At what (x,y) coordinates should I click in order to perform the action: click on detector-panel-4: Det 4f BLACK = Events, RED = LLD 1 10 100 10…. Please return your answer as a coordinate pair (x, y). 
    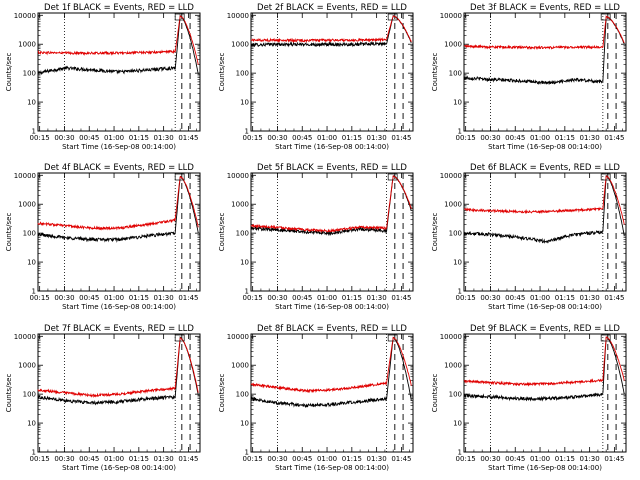
    Looking at the image, I should click on (103, 237).